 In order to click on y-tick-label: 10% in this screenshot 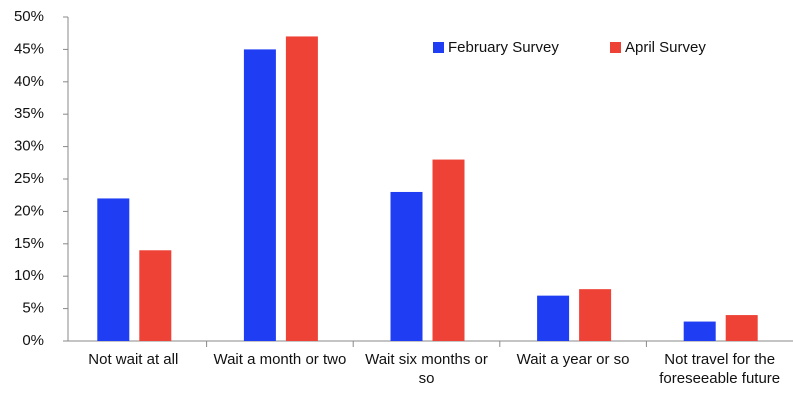, I will do `click(29, 275)`.